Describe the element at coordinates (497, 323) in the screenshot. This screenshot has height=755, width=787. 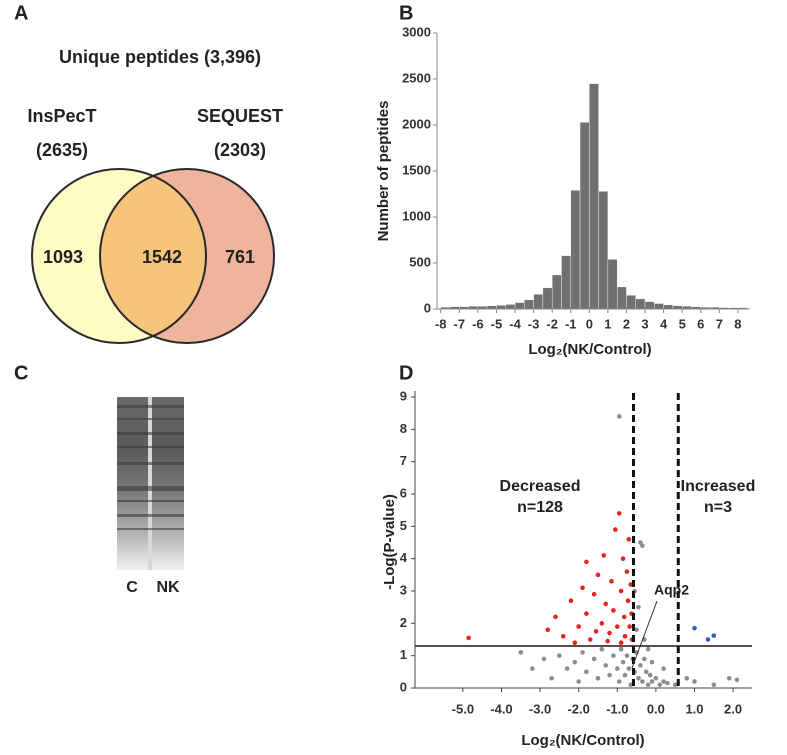
I see `x-tick-label: -5` at that location.